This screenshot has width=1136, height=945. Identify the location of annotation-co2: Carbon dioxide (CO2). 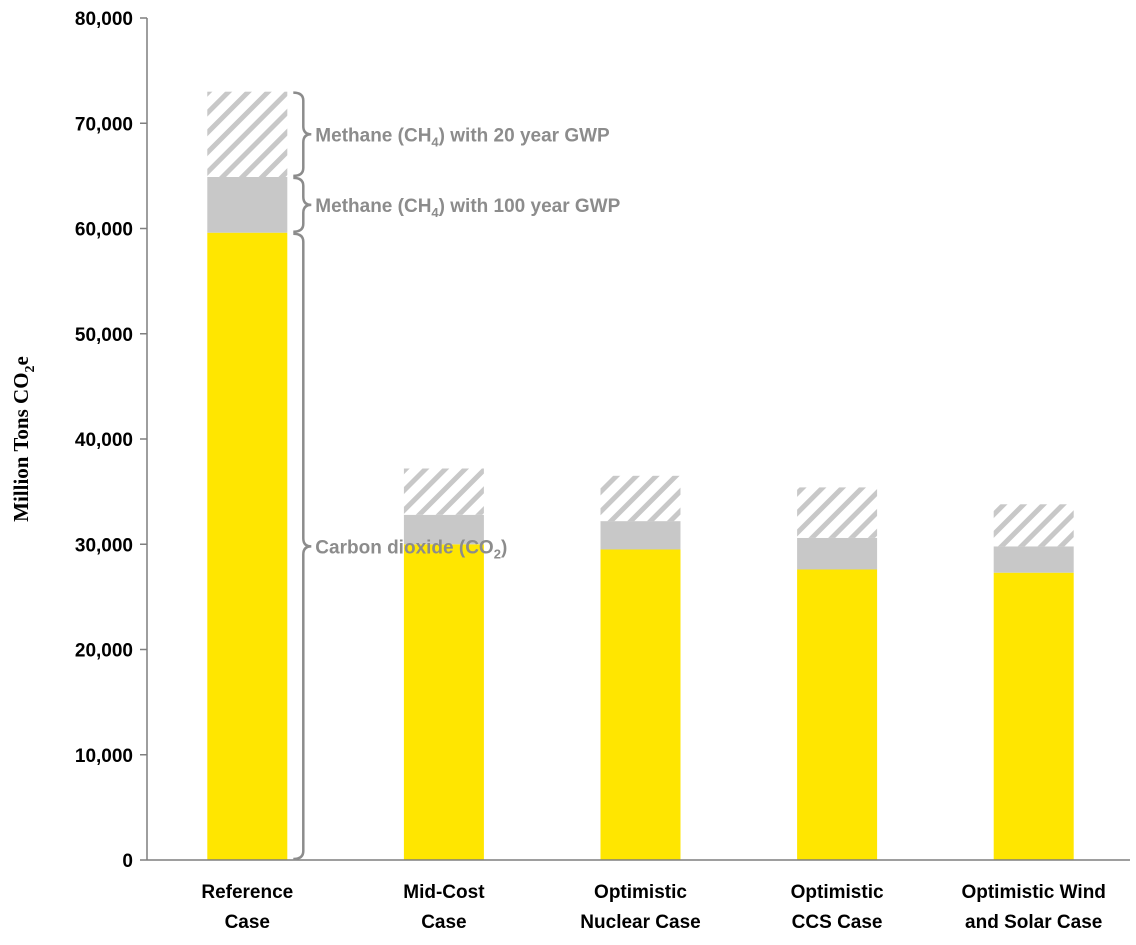
(411, 549).